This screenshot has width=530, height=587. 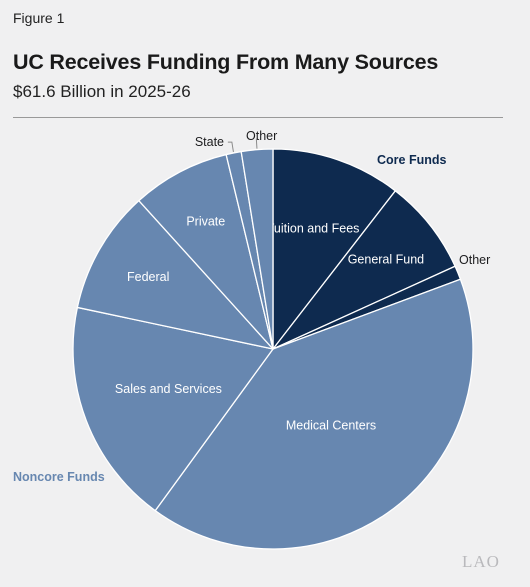 What do you see at coordinates (331, 425) in the screenshot?
I see `slice-label: Medical Centers` at bounding box center [331, 425].